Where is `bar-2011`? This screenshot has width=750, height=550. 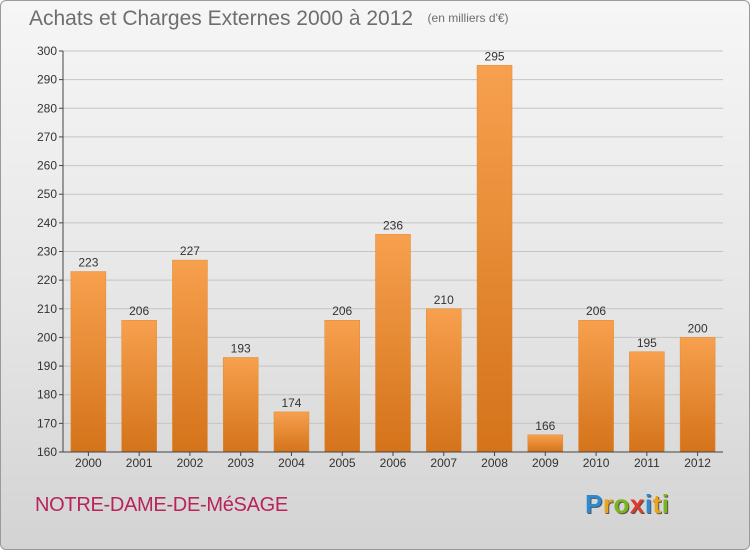 bar-2011 is located at coordinates (647, 402).